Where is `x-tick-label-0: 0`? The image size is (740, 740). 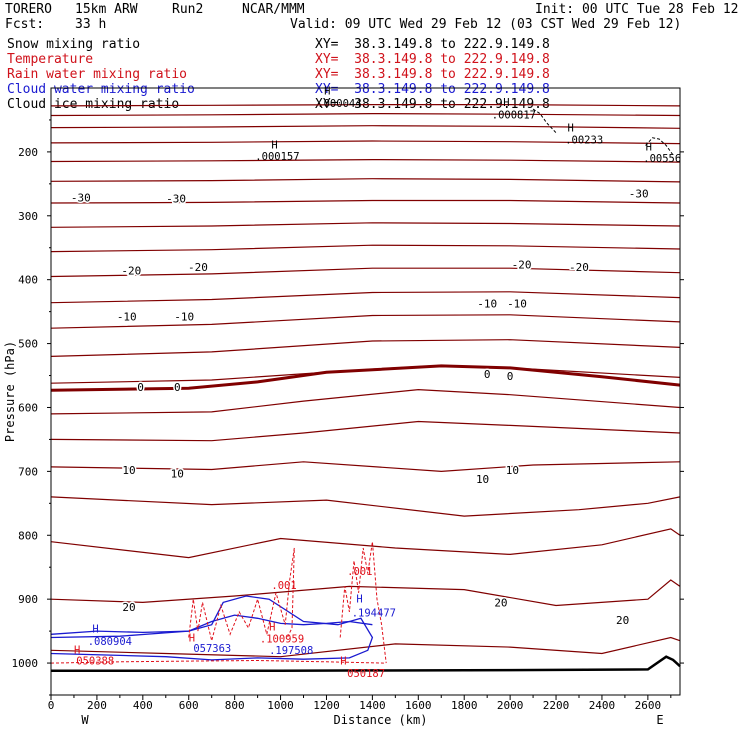 x-tick-label-0: 0 is located at coordinates (51, 705).